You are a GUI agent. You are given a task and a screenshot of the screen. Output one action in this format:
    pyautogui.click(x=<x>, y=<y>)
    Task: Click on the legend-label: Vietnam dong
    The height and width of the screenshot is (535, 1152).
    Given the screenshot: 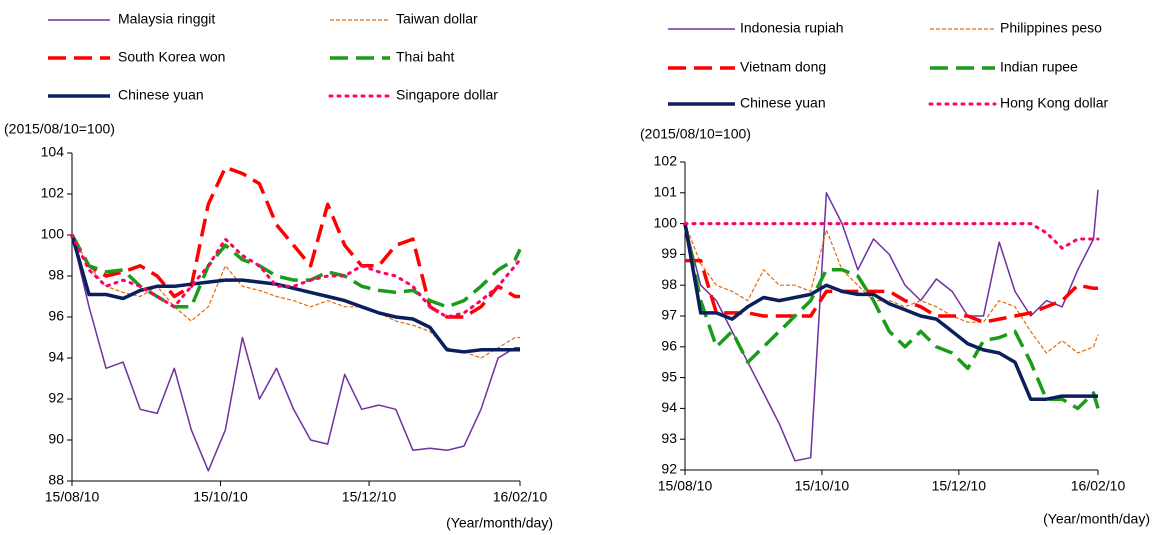 What is the action you would take?
    pyautogui.click(x=783, y=67)
    